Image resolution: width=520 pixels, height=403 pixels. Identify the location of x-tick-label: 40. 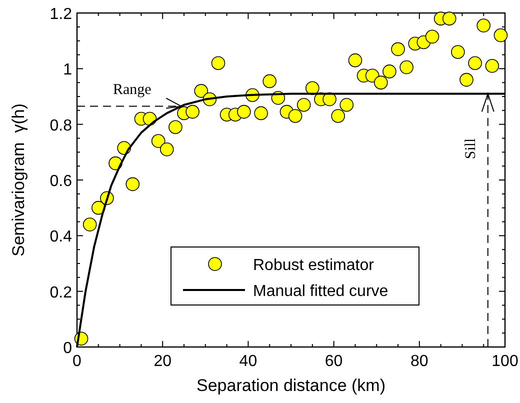
(248, 361).